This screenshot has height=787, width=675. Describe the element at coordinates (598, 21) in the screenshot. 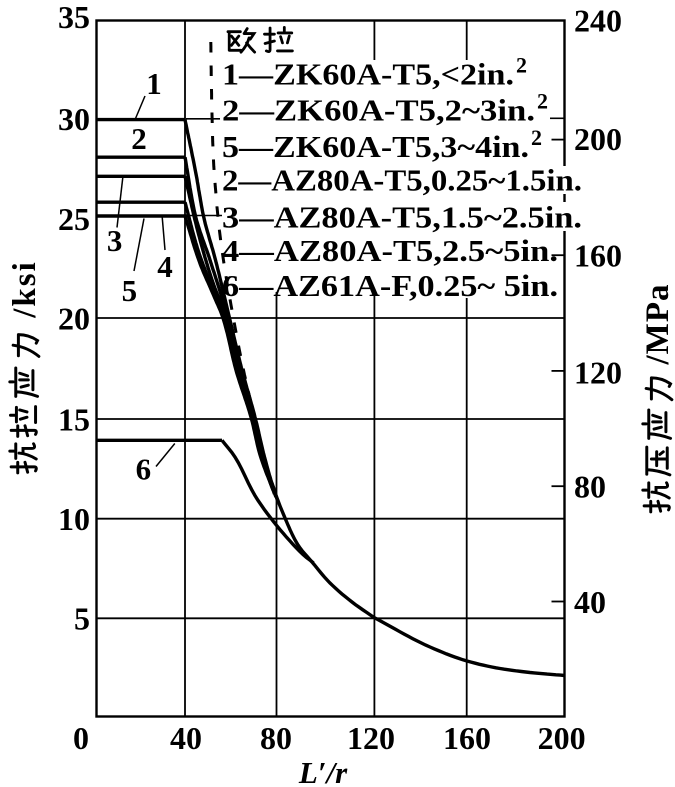

I see `svg-text: 240` at that location.